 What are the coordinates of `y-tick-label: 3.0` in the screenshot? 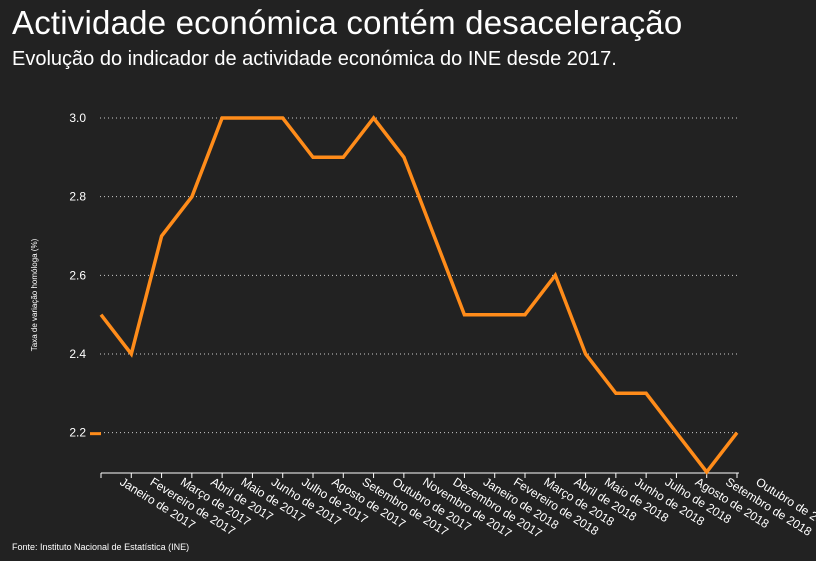 It's located at (77, 118).